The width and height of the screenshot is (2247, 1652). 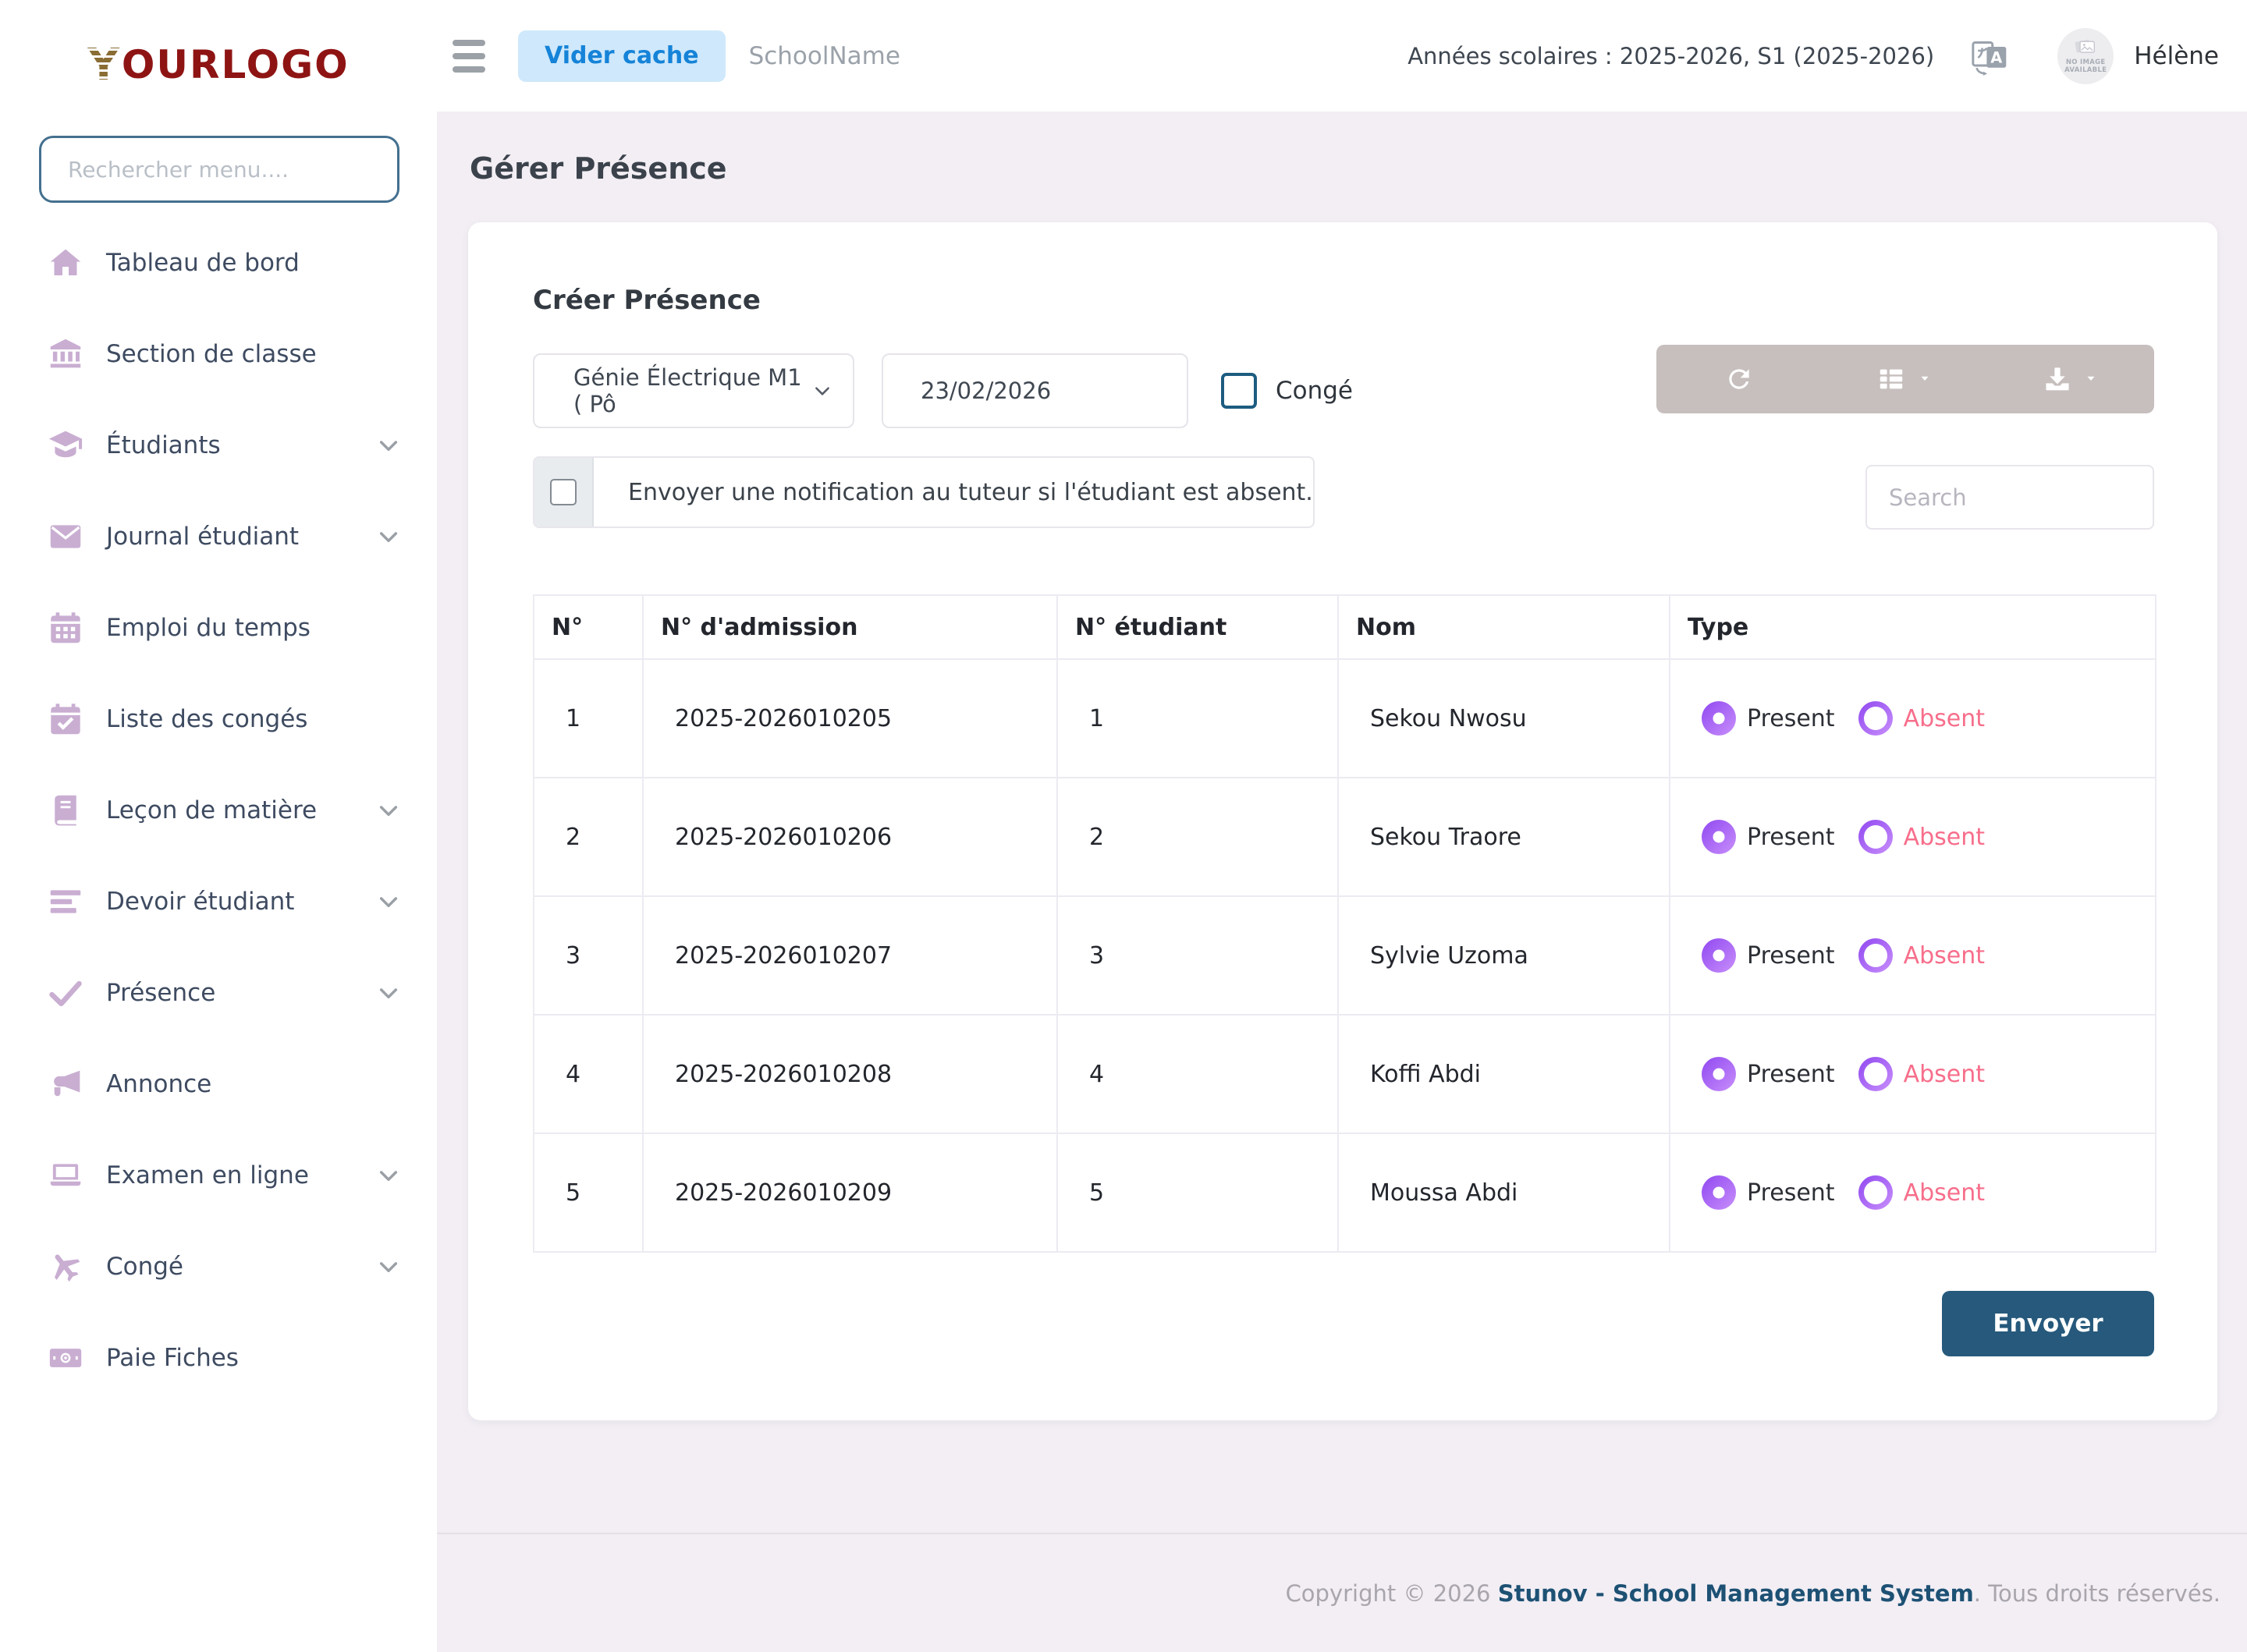 I want to click on columns-dropdown-button, so click(x=1906, y=379).